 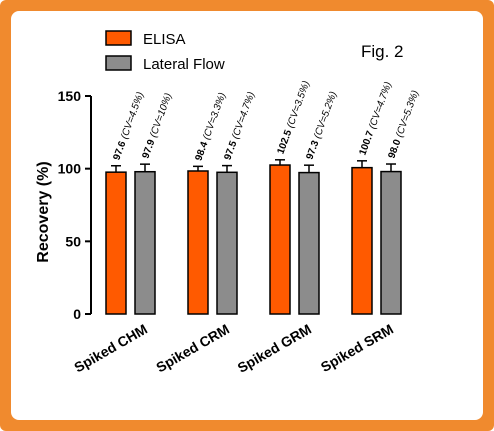 What do you see at coordinates (164, 39) in the screenshot?
I see `legend-label: ELISA` at bounding box center [164, 39].